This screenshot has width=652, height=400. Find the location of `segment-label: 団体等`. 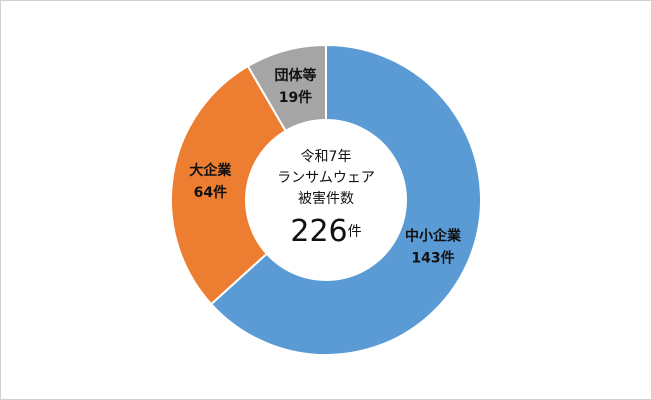

segment-label: 団体等 is located at coordinates (295, 75).